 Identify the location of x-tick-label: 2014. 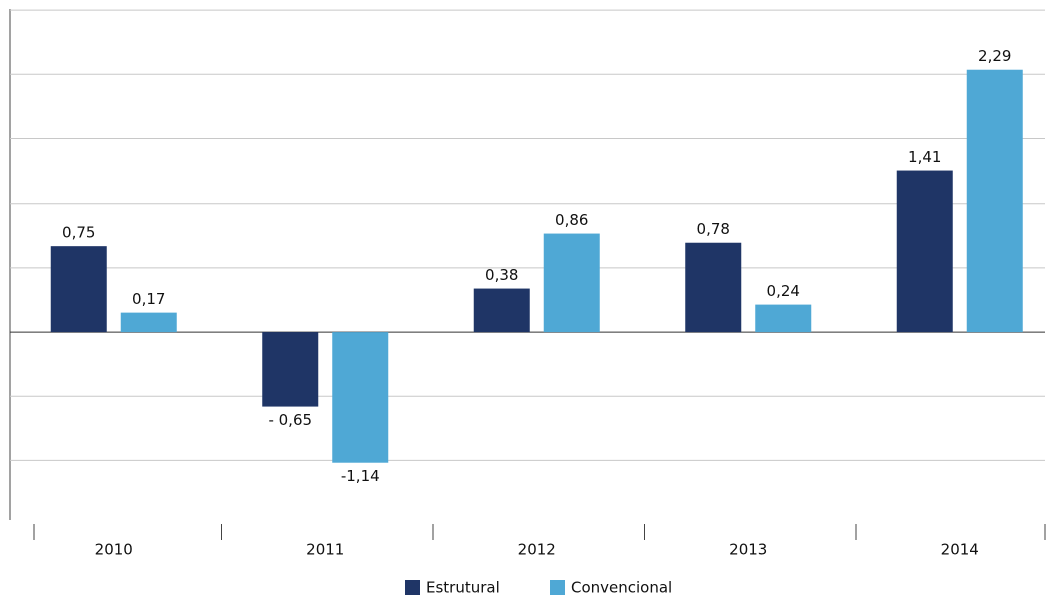
(960, 550).